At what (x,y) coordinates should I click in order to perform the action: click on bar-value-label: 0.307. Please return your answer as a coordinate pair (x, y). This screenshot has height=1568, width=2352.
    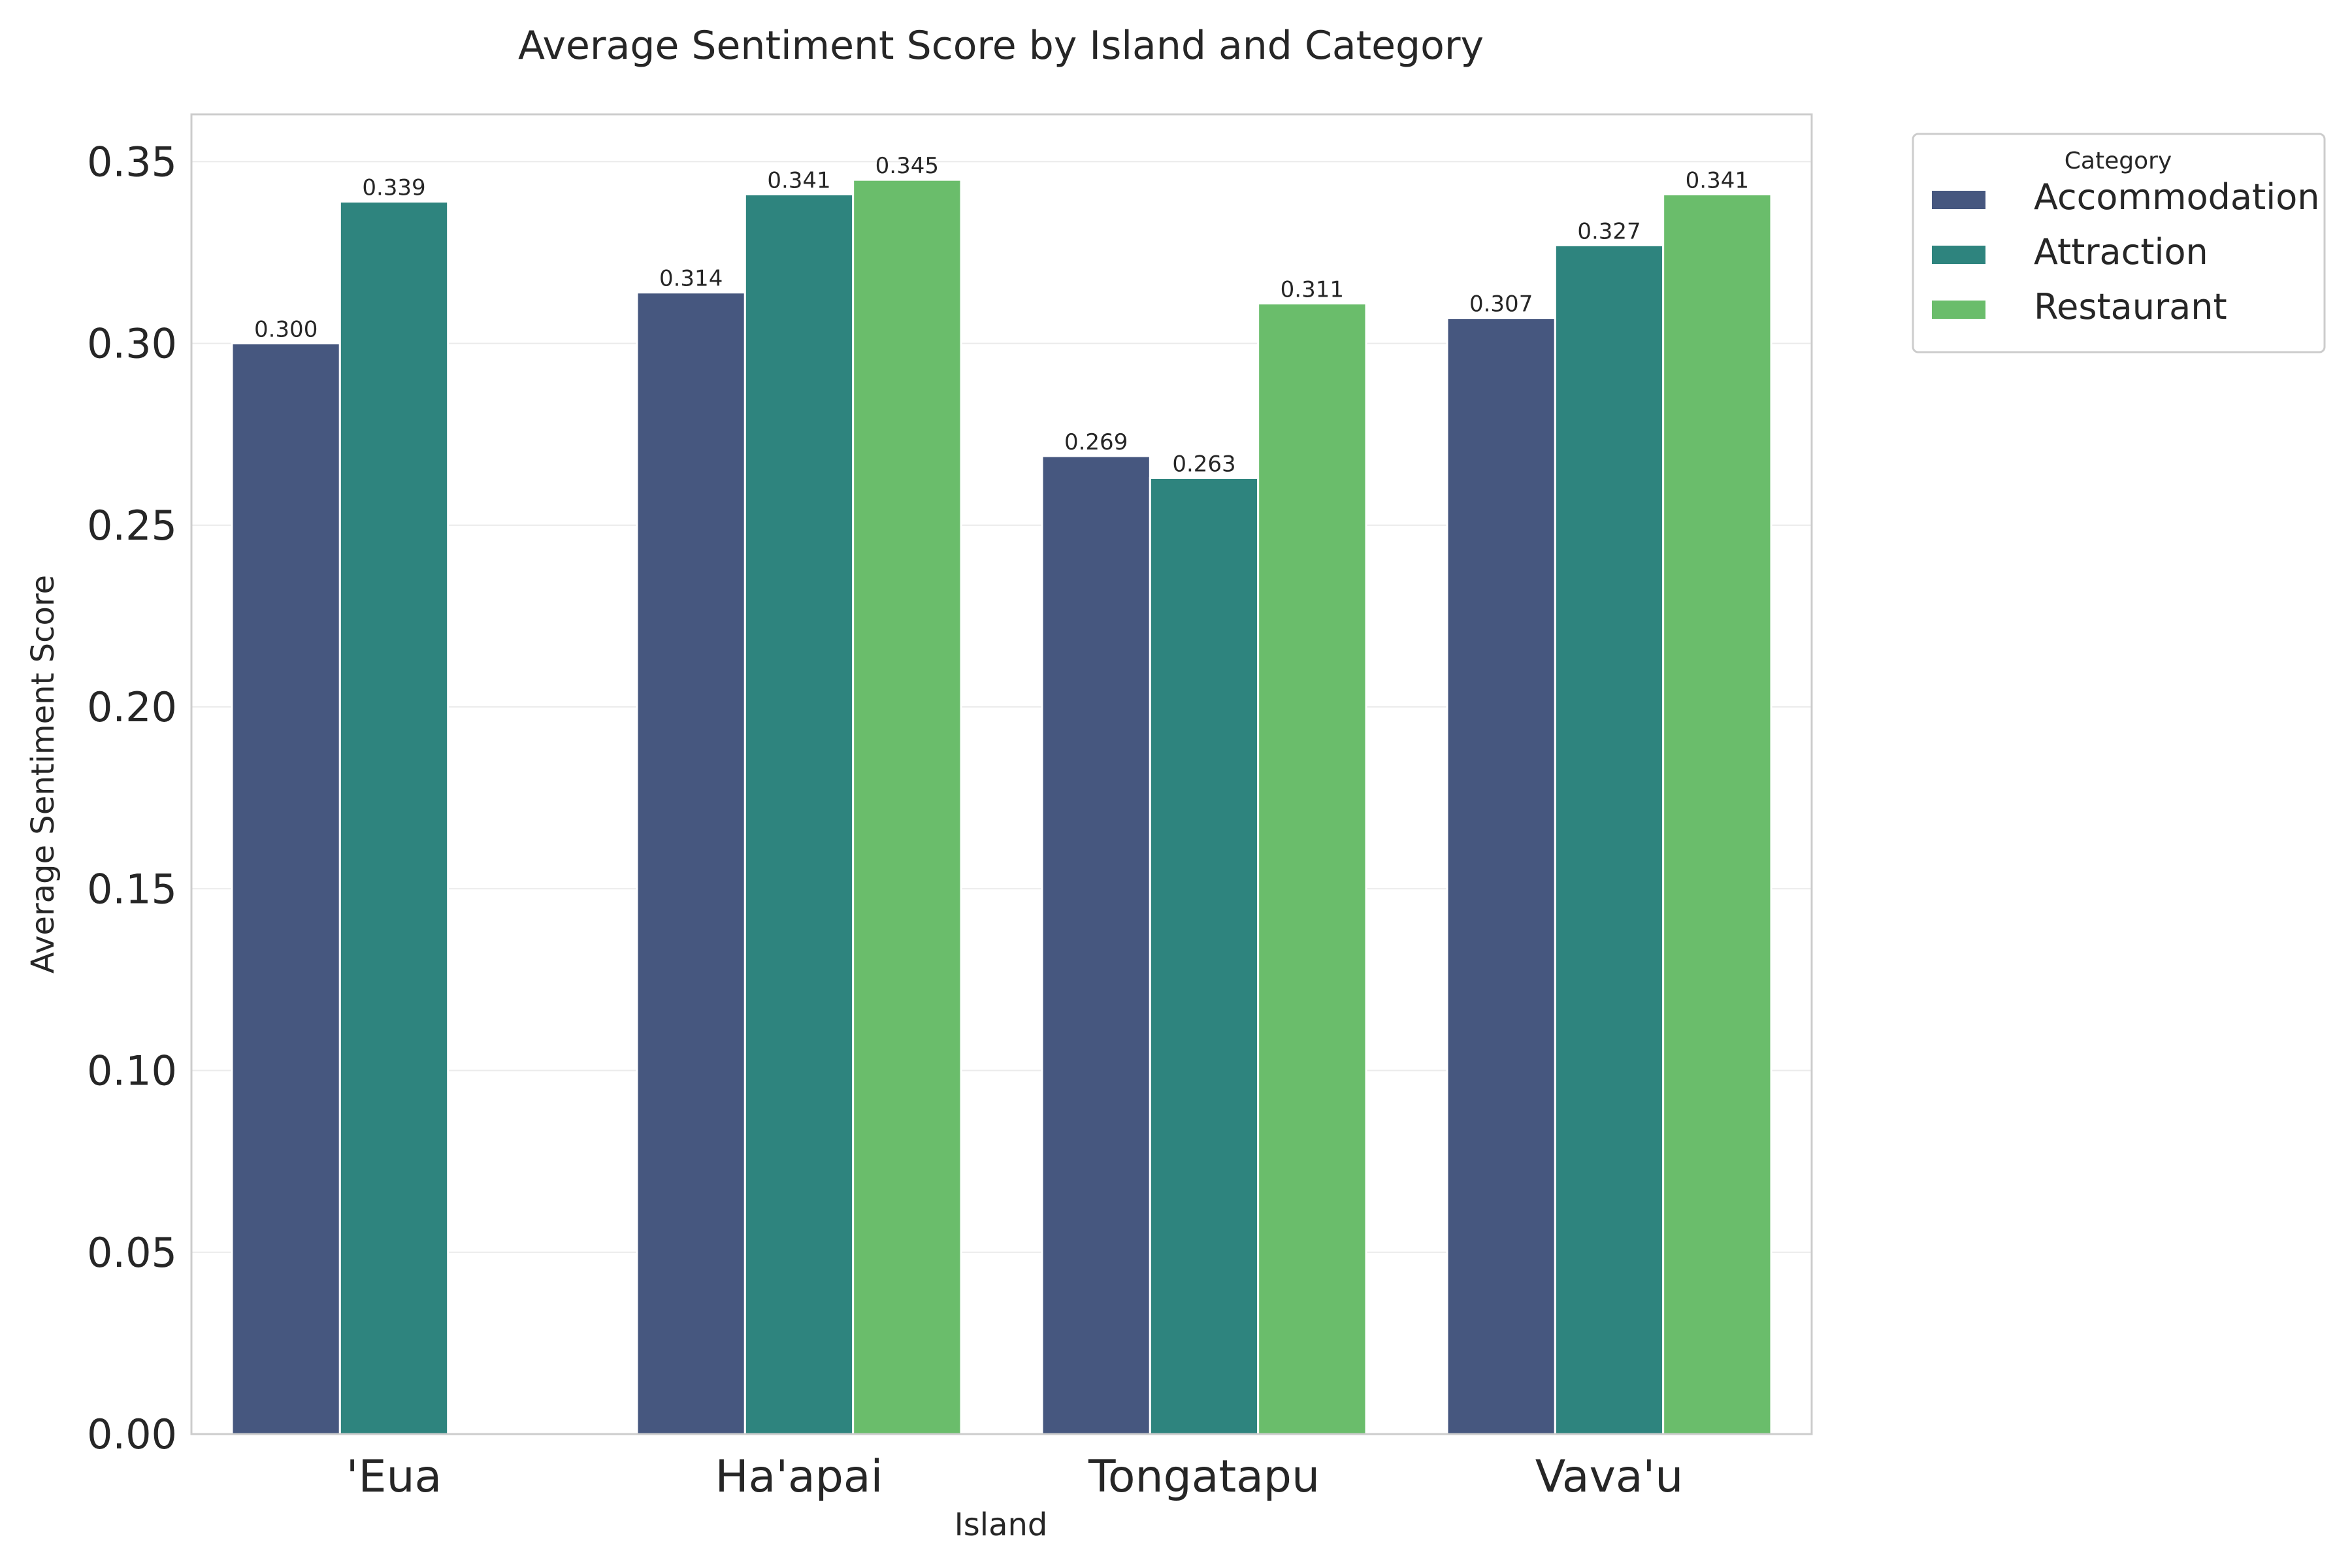
    Looking at the image, I should click on (1501, 304).